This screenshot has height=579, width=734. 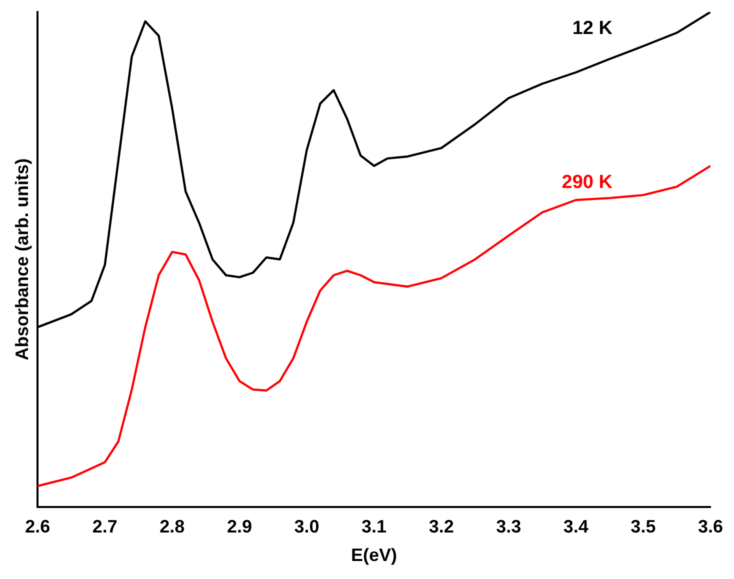 I want to click on x-axis-title: E(eV), so click(x=374, y=555).